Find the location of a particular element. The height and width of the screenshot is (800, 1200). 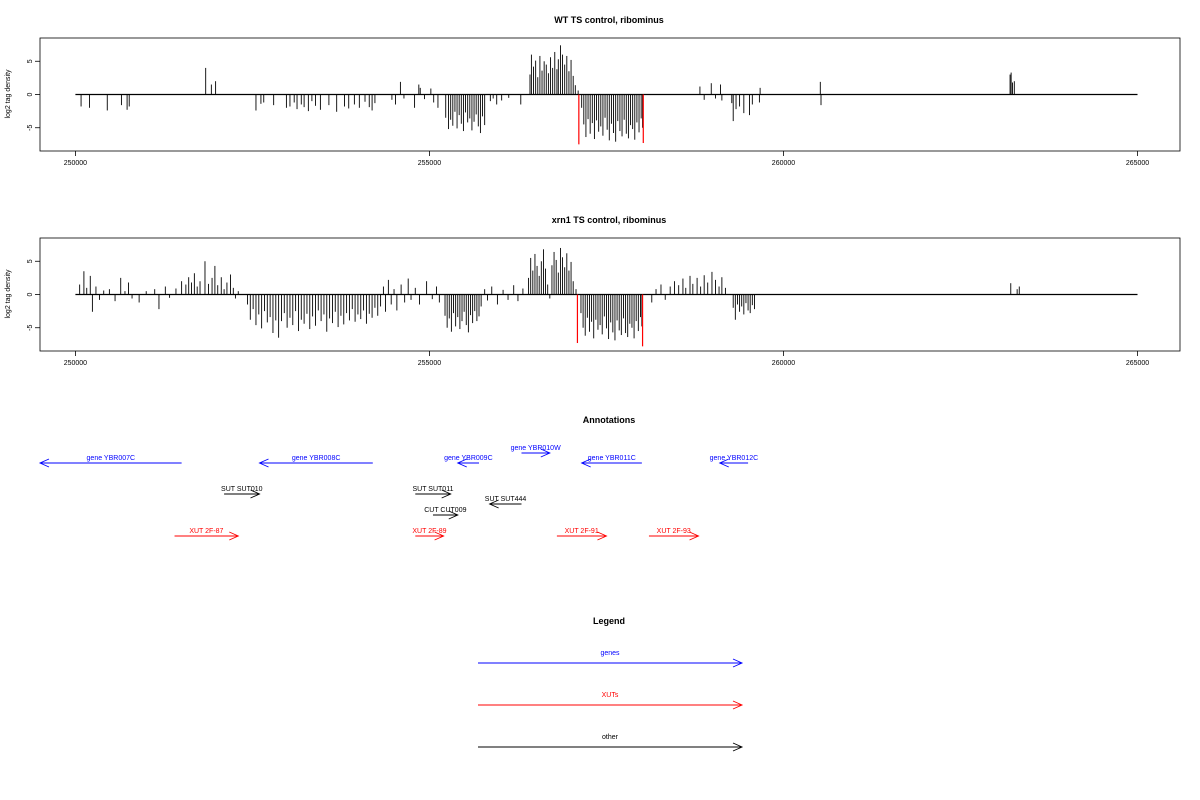

legend-item: XUTs is located at coordinates (611, 701).